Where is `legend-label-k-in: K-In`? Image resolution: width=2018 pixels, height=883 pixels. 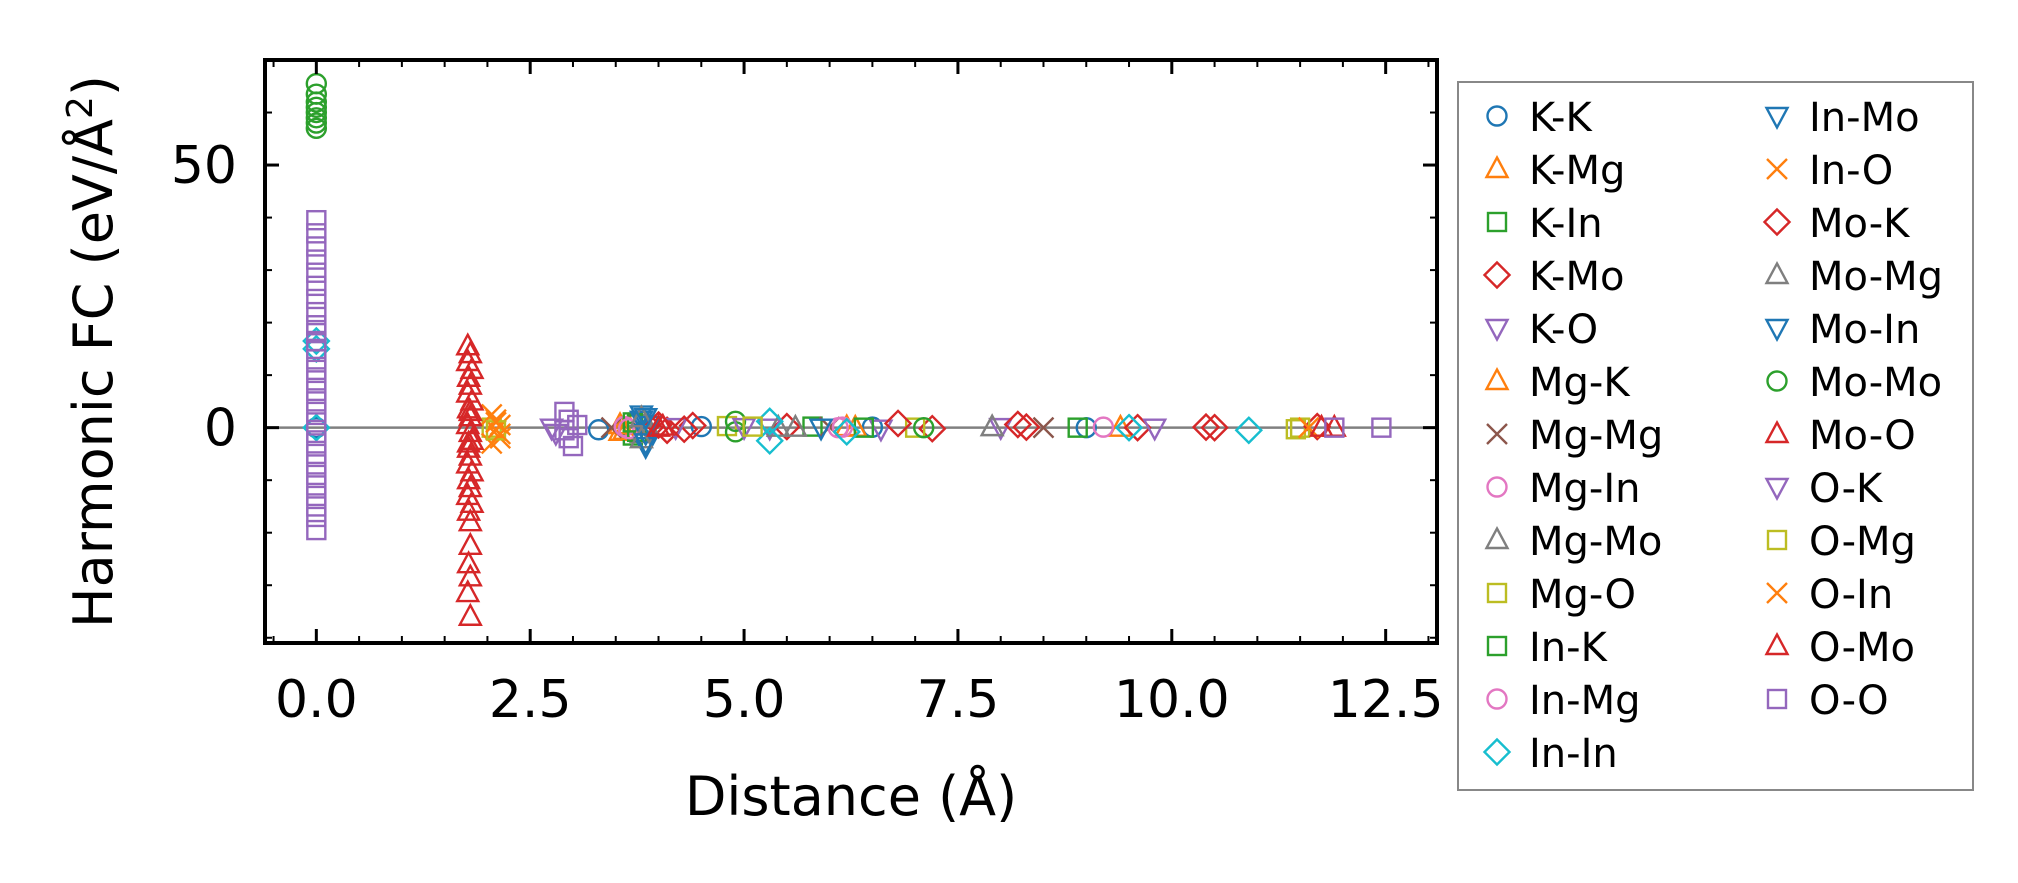 legend-label-k-in: K-In is located at coordinates (1566, 224).